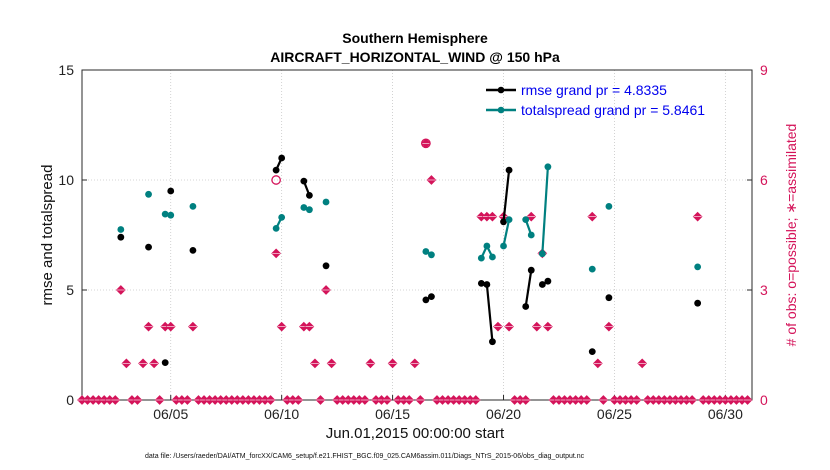  What do you see at coordinates (47, 235) in the screenshot?
I see `y-axis-label: rmse and totalspread` at bounding box center [47, 235].